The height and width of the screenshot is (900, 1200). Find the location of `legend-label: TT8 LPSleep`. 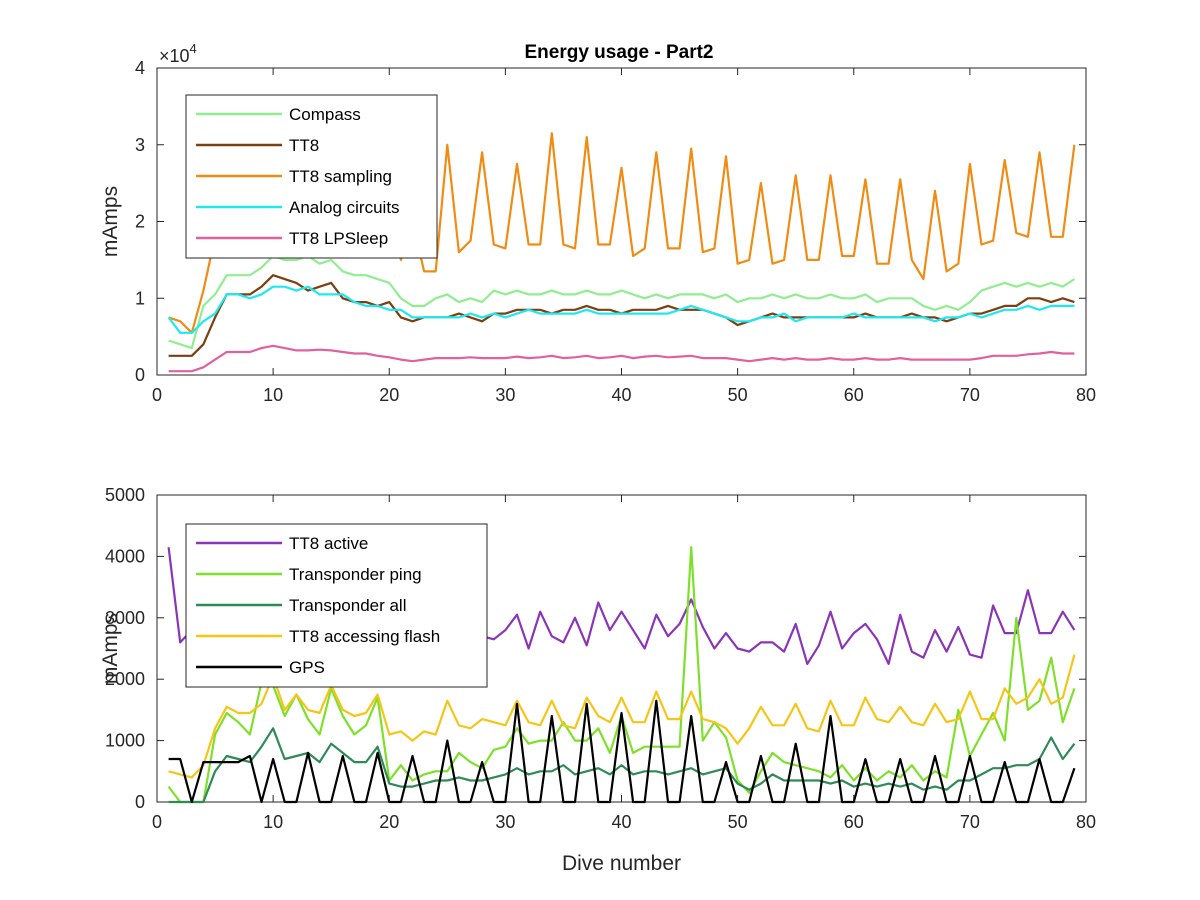

legend-label: TT8 LPSleep is located at coordinates (338, 238).